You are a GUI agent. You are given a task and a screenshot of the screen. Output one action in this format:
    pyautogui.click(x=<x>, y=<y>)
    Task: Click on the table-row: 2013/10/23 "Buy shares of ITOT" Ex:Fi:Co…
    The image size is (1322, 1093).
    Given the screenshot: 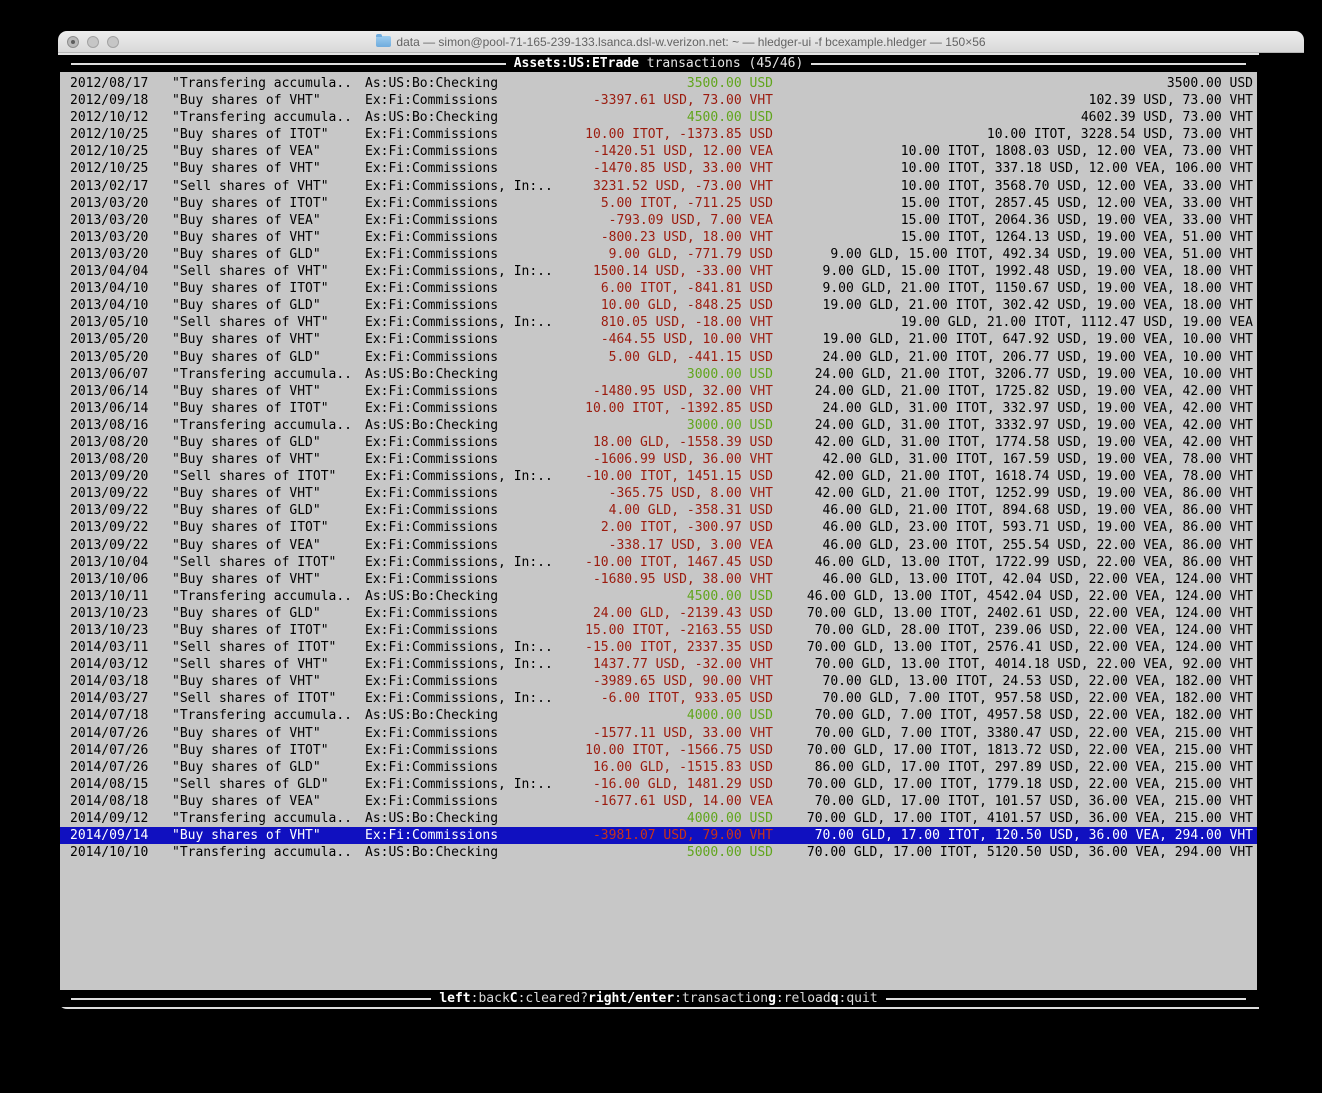 What is the action you would take?
    pyautogui.click(x=658, y=630)
    